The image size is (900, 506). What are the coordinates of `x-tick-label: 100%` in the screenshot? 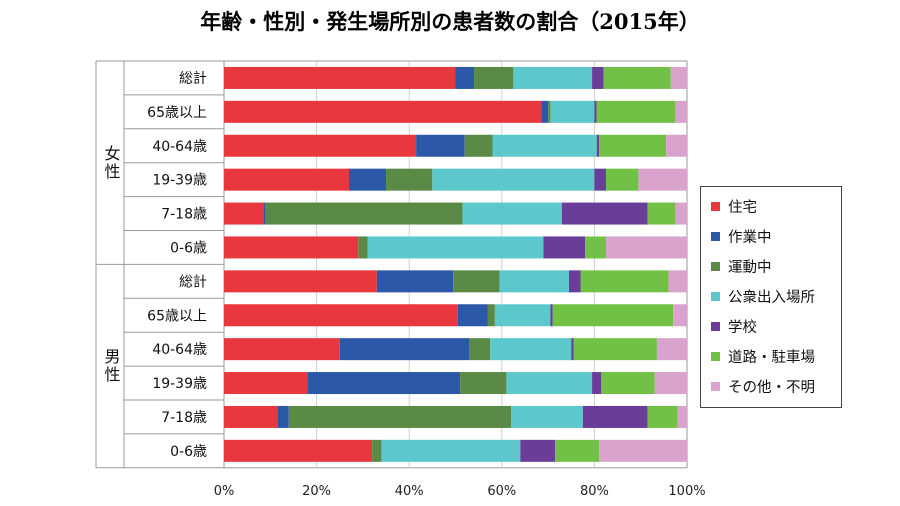 It's located at (686, 491).